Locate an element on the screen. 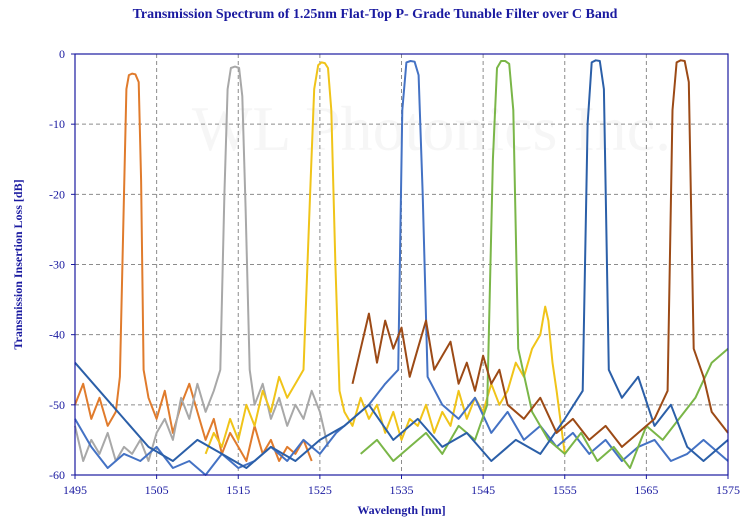 Image resolution: width=750 pixels, height=528 pixels. x-tick-label: 1495 is located at coordinates (75, 490).